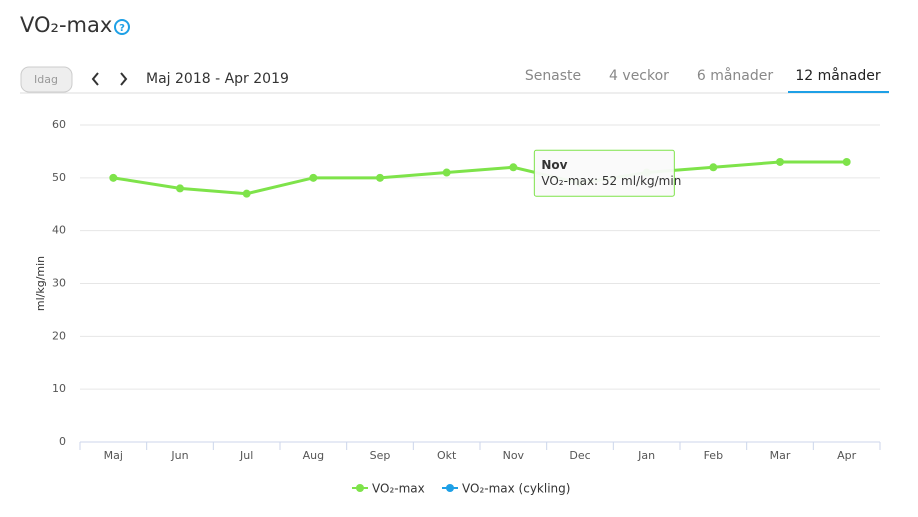 The image size is (918, 517). What do you see at coordinates (735, 75) in the screenshot?
I see `tab: 6 månader` at bounding box center [735, 75].